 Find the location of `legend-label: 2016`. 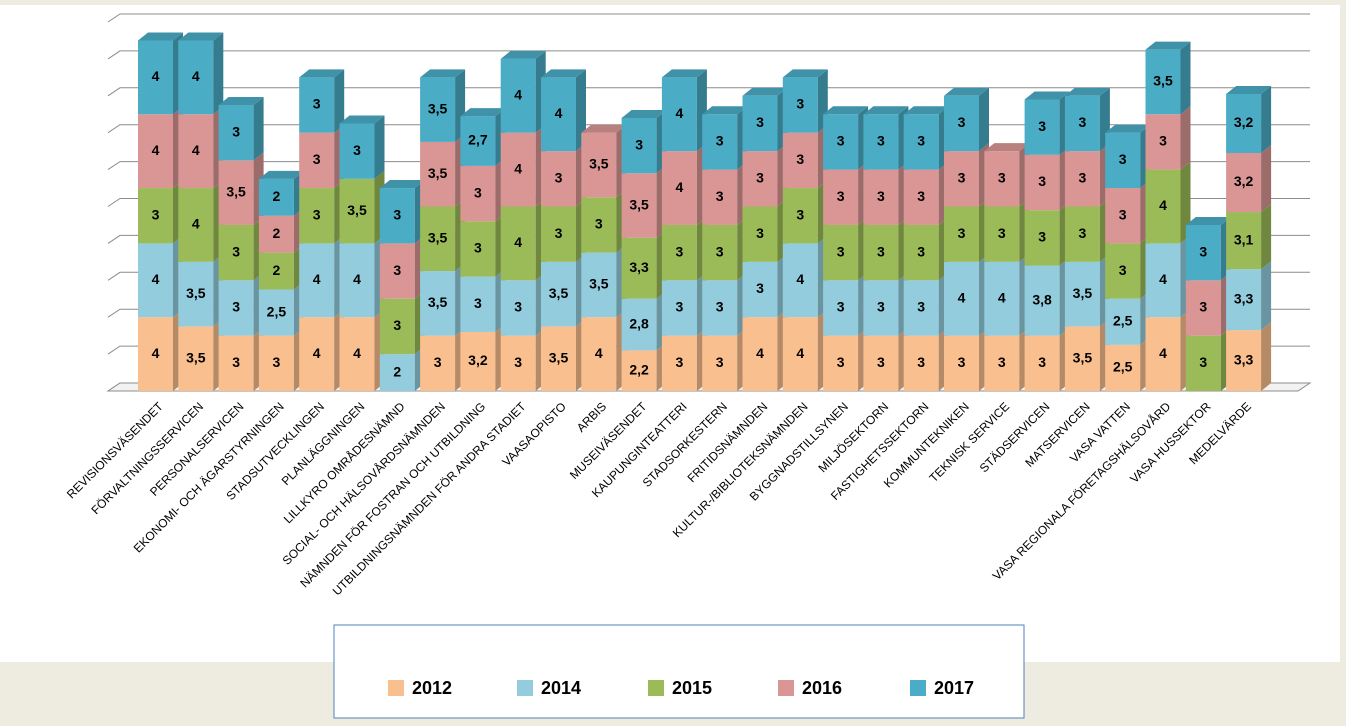

legend-label: 2016 is located at coordinates (822, 688).